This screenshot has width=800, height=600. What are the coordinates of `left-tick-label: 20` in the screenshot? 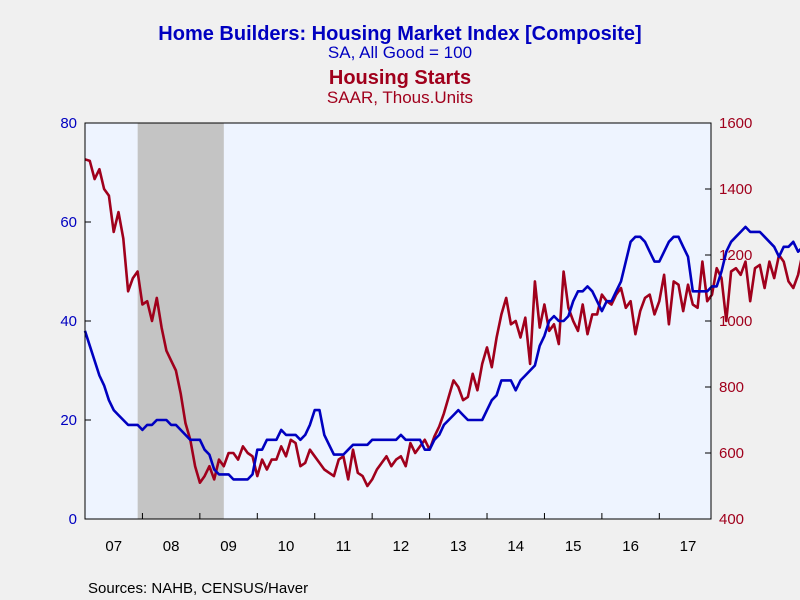 It's located at (68, 420).